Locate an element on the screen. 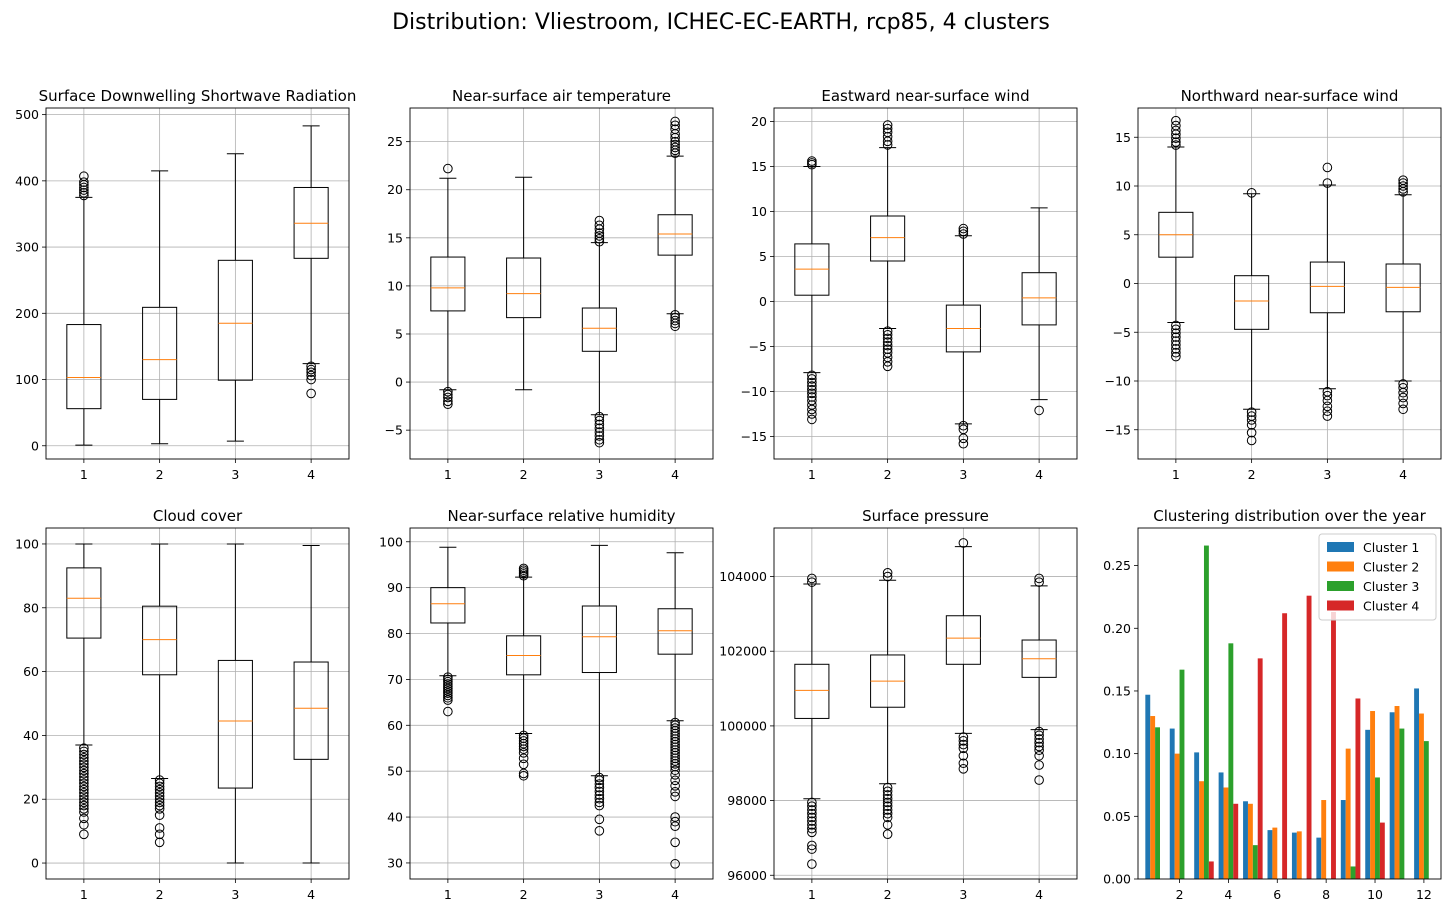 The height and width of the screenshot is (913, 1454). x-tick-label: 1 is located at coordinates (448, 894).